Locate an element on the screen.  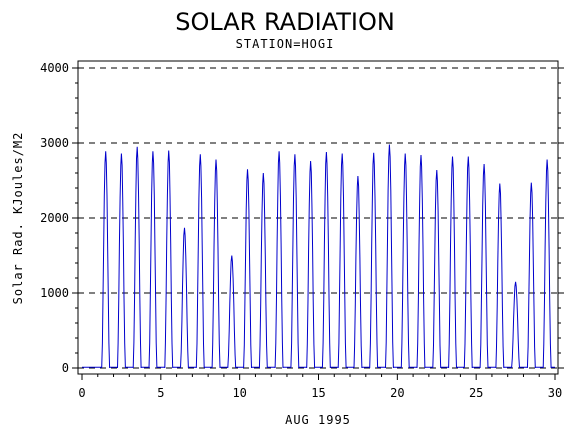
x-tick-label: 0 is located at coordinates (81, 393).